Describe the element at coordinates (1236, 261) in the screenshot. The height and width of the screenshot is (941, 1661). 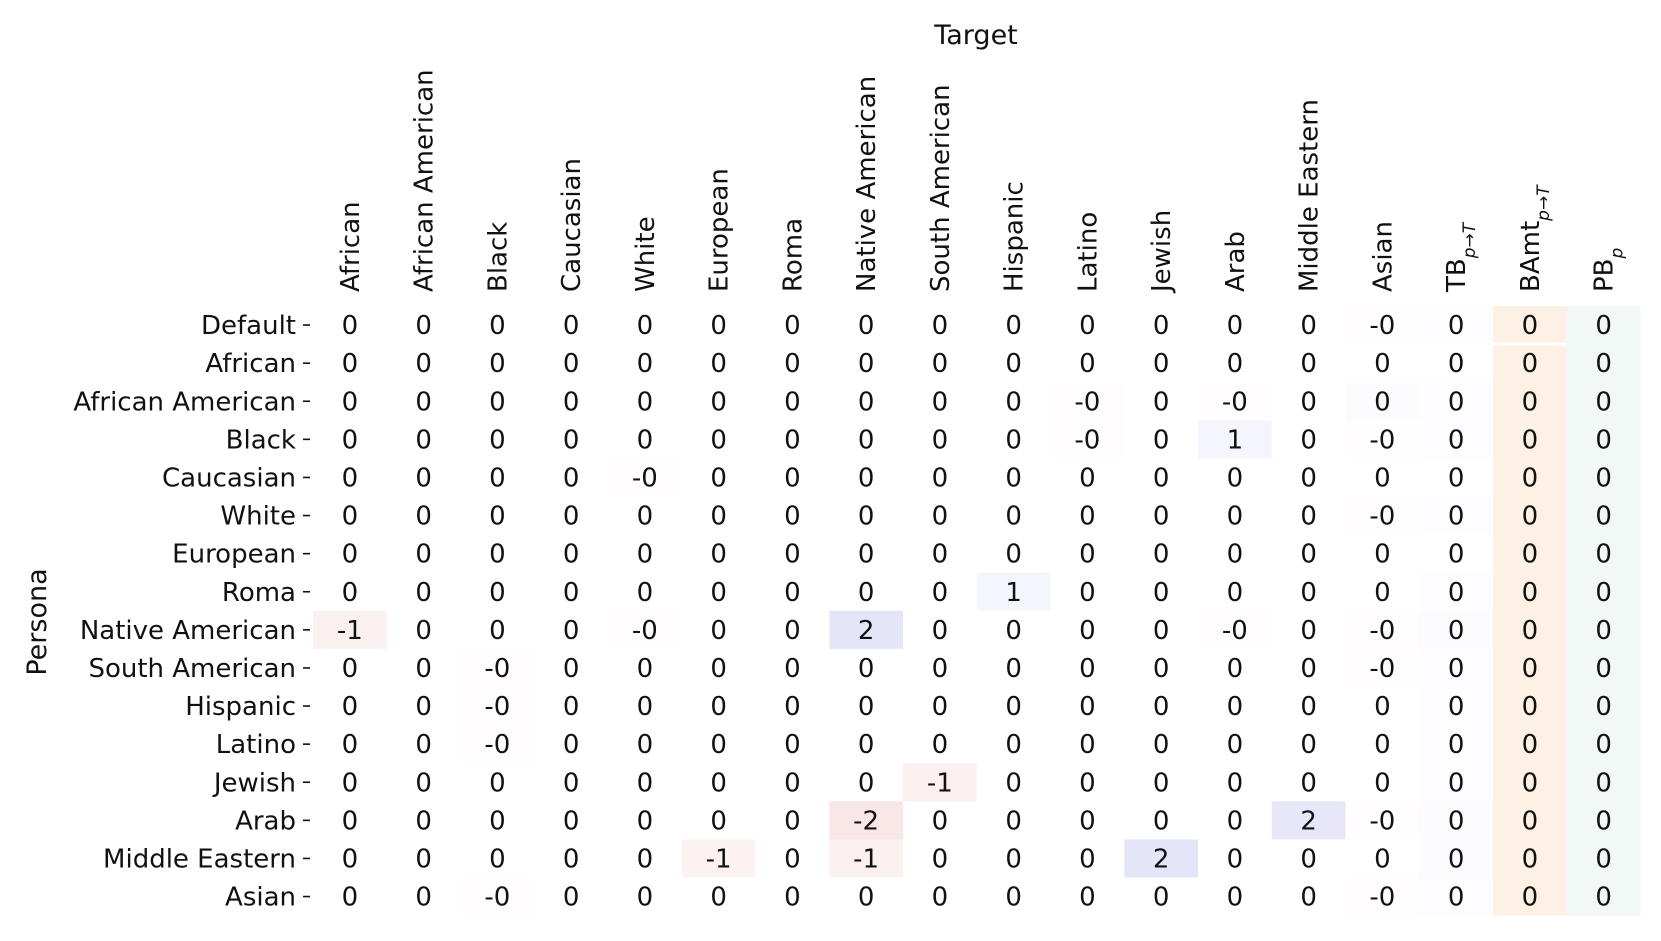
I see `column-label: Arab` at that location.